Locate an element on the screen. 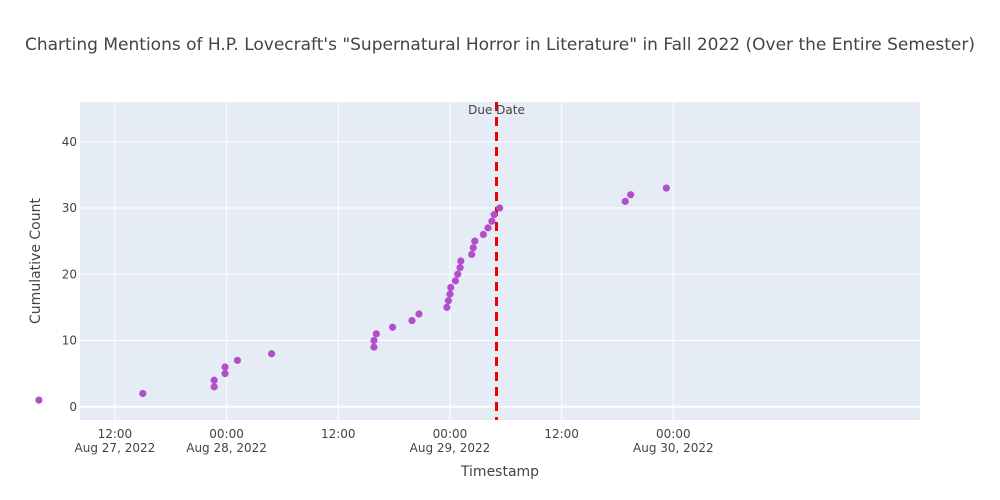 This screenshot has height=500, width=1000. due-date-label: Due Date is located at coordinates (496, 110).